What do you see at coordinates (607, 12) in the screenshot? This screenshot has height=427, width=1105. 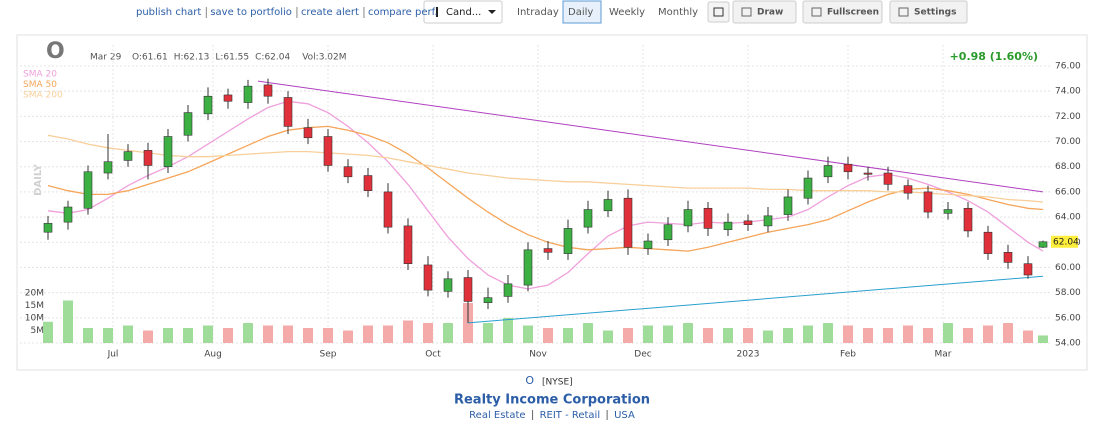 I see `timeframes: Intraday Daily Weekly Monthly` at bounding box center [607, 12].